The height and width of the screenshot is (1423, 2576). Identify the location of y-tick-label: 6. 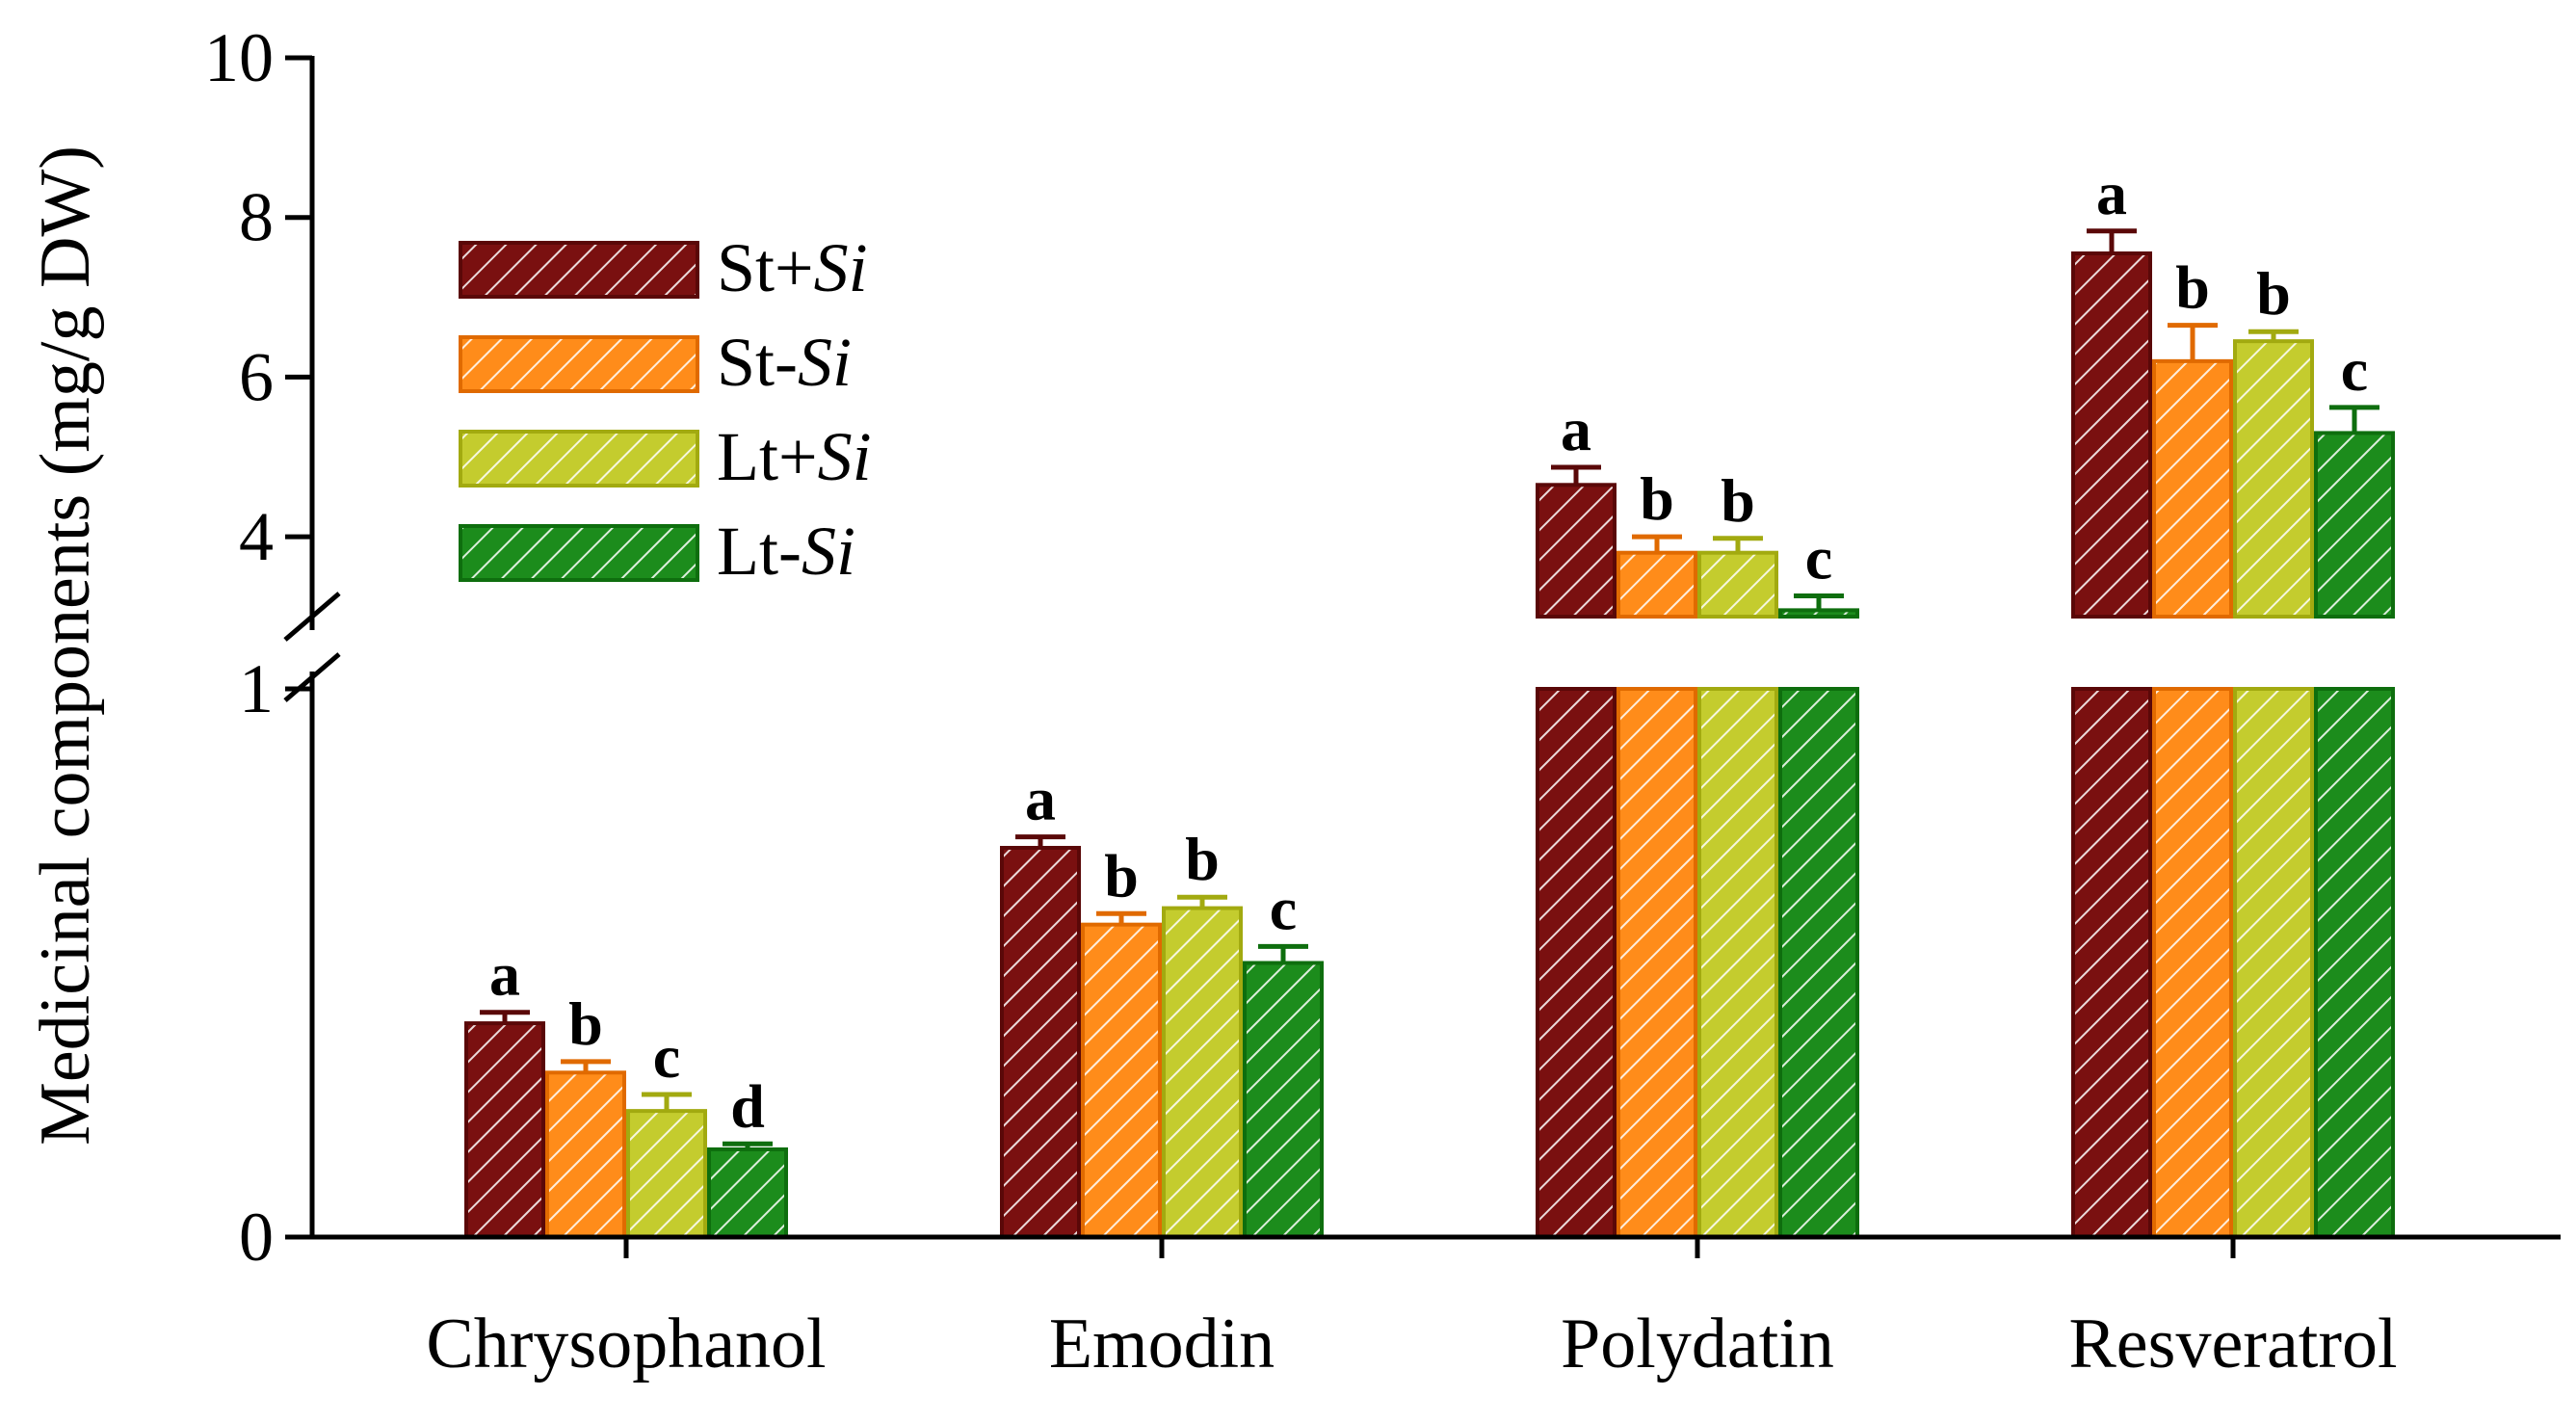
(256, 377).